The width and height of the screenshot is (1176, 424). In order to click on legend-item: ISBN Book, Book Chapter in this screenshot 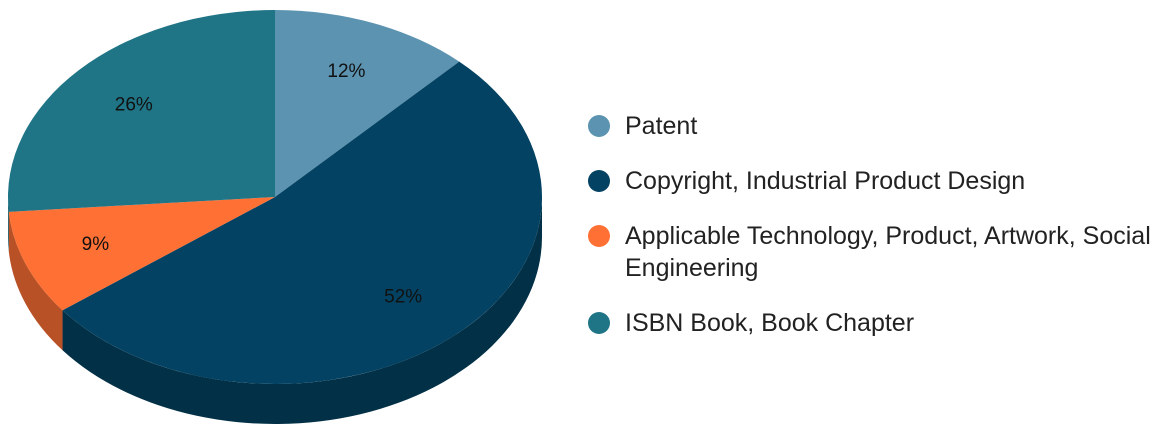, I will do `click(880, 323)`.